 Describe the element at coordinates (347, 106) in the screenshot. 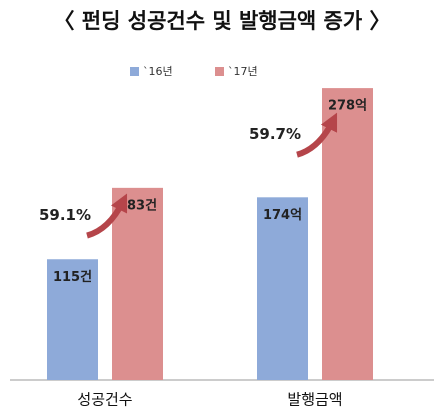

I see `value-label: 278억` at that location.